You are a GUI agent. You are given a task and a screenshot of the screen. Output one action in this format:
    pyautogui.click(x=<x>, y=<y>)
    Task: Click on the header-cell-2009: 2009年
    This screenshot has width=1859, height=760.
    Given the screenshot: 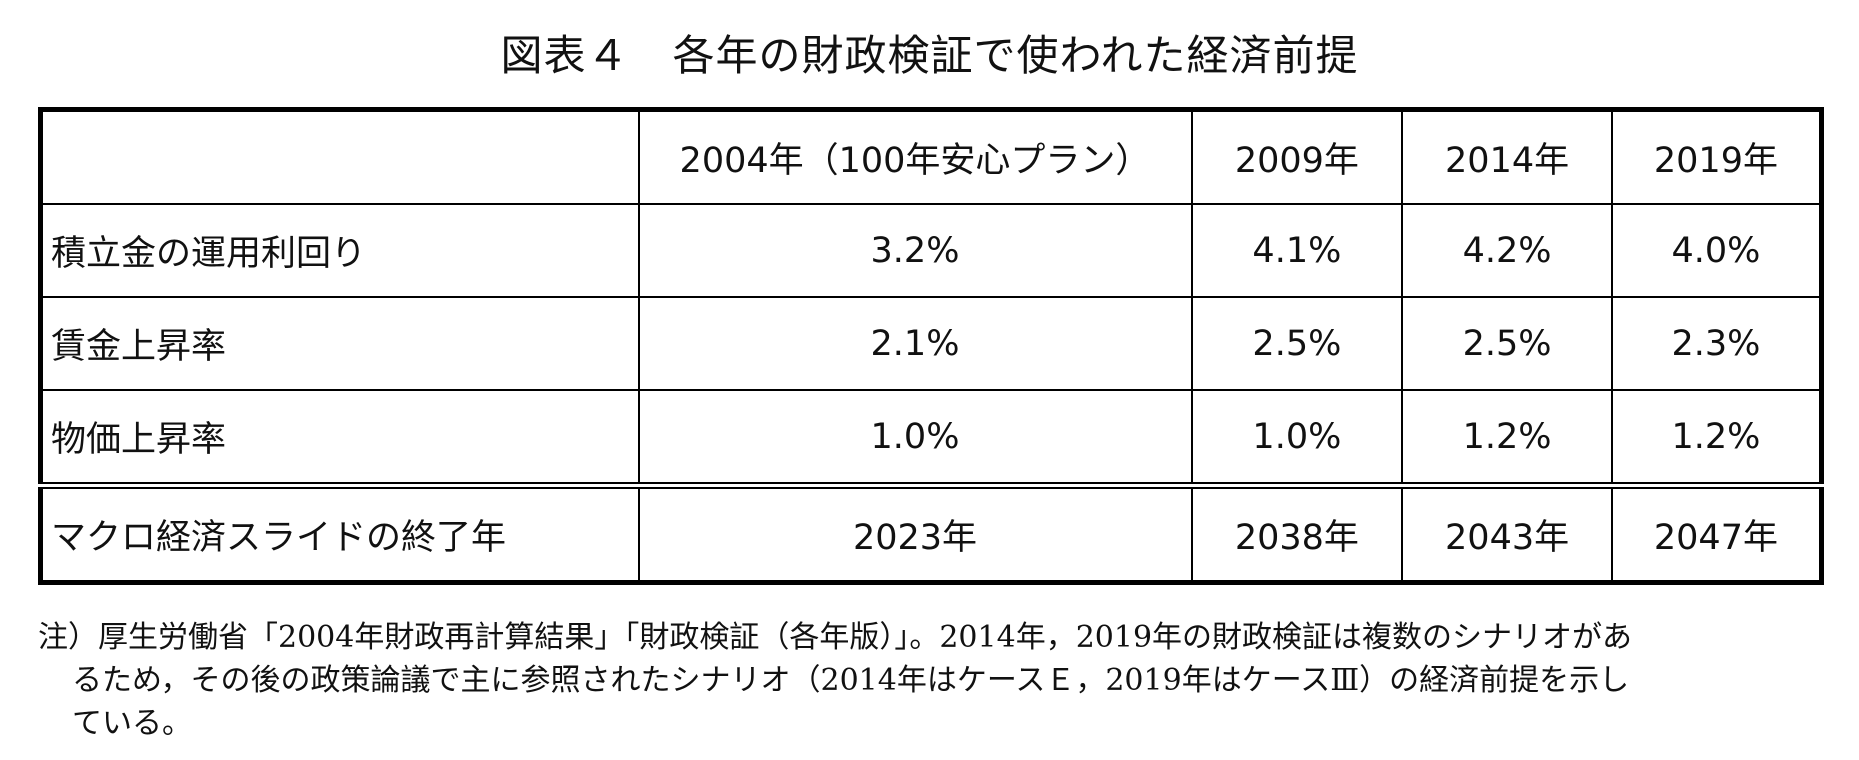 What is the action you would take?
    pyautogui.click(x=1297, y=156)
    